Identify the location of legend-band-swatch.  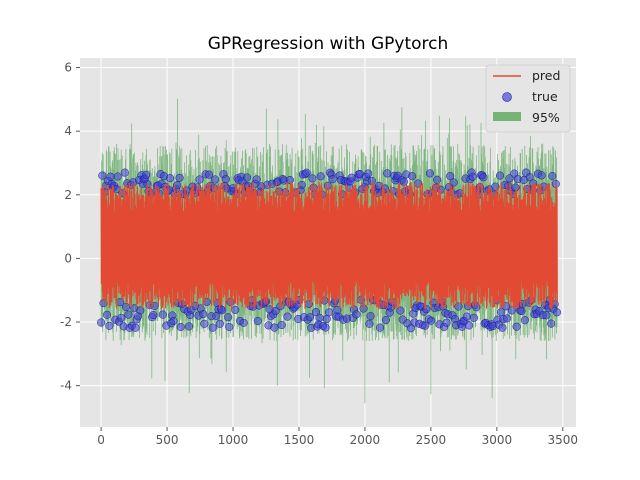
(507, 116).